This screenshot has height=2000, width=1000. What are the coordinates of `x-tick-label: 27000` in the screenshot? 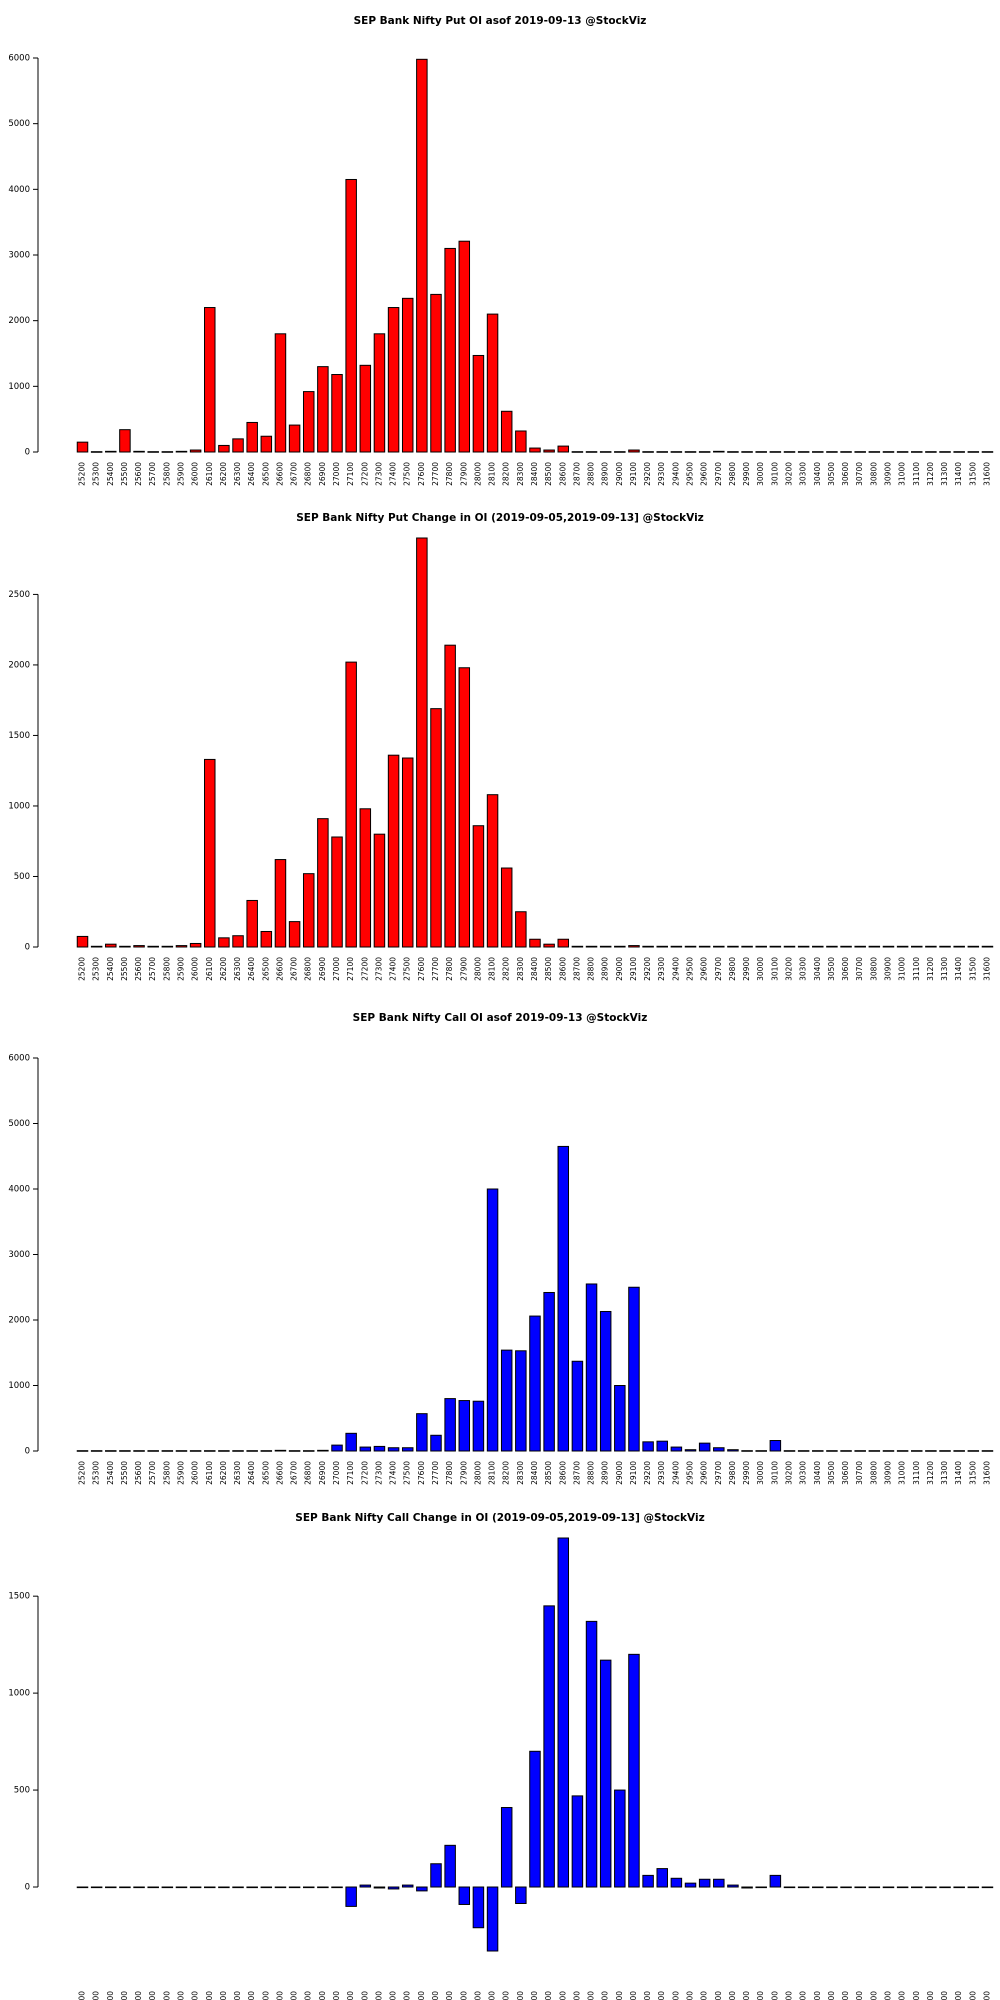 It's located at (336, 969).